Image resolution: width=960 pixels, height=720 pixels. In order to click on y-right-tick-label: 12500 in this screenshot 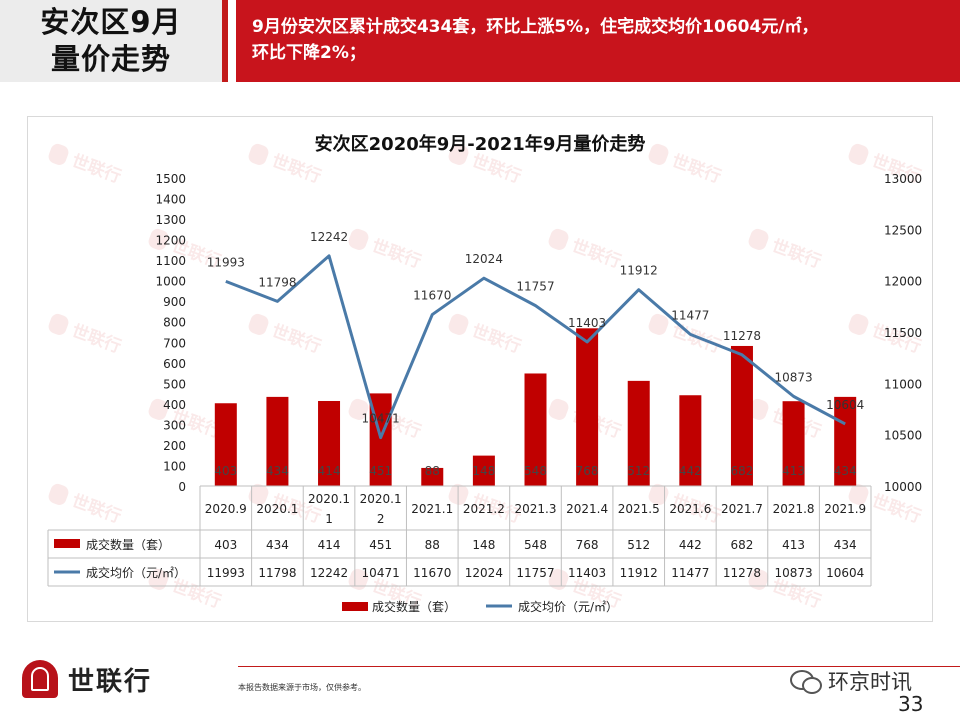, I will do `click(903, 230)`.